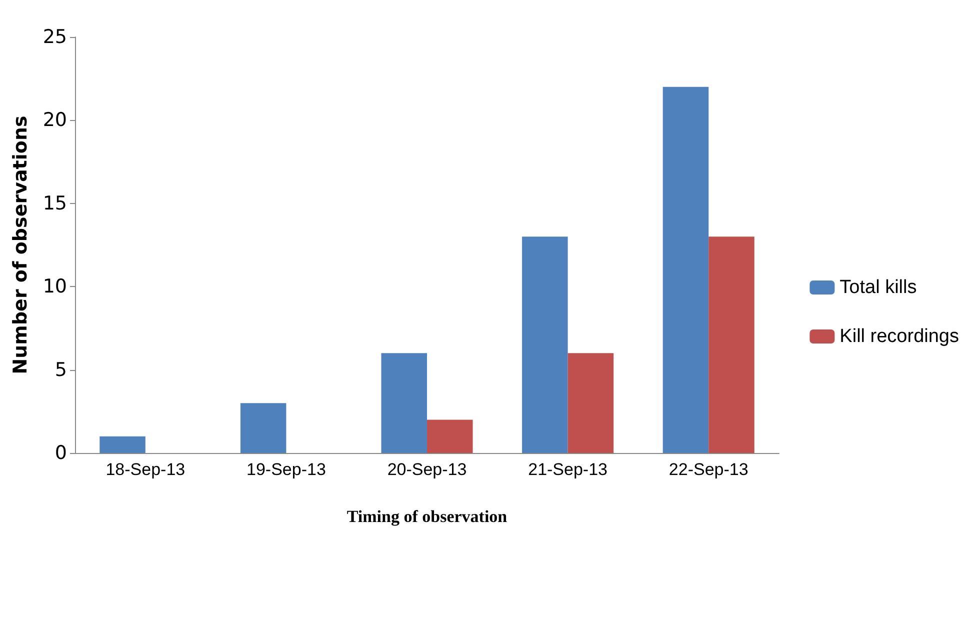 This screenshot has width=969, height=624. Describe the element at coordinates (21, 245) in the screenshot. I see `y-axis-title: Number of observations` at that location.